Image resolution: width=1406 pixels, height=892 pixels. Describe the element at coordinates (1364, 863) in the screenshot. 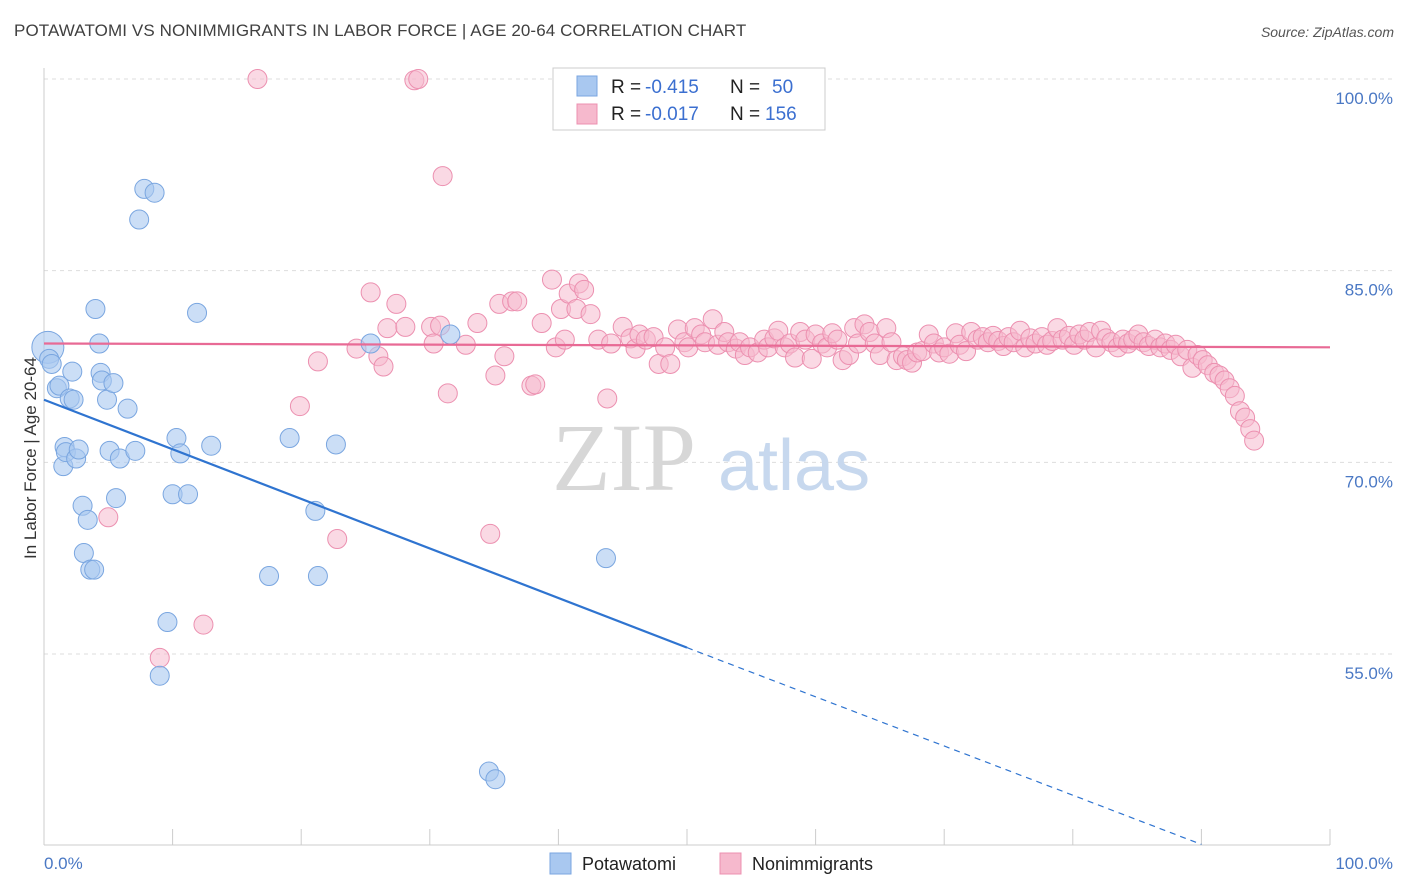

I see `x-tick-label-1: 100.0%` at that location.